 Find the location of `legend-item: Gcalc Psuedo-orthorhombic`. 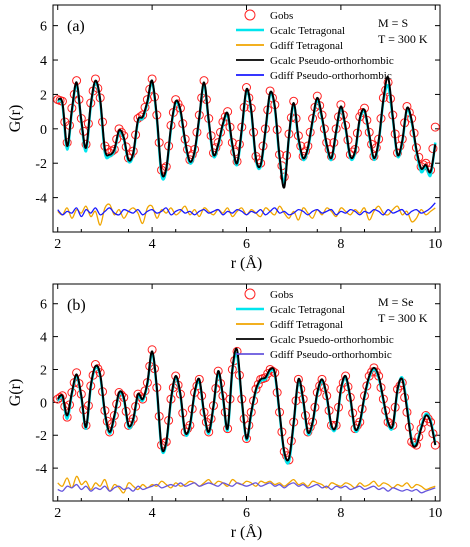

legend-item: Gcalc Psuedo-orthorhombic is located at coordinates (315, 340).